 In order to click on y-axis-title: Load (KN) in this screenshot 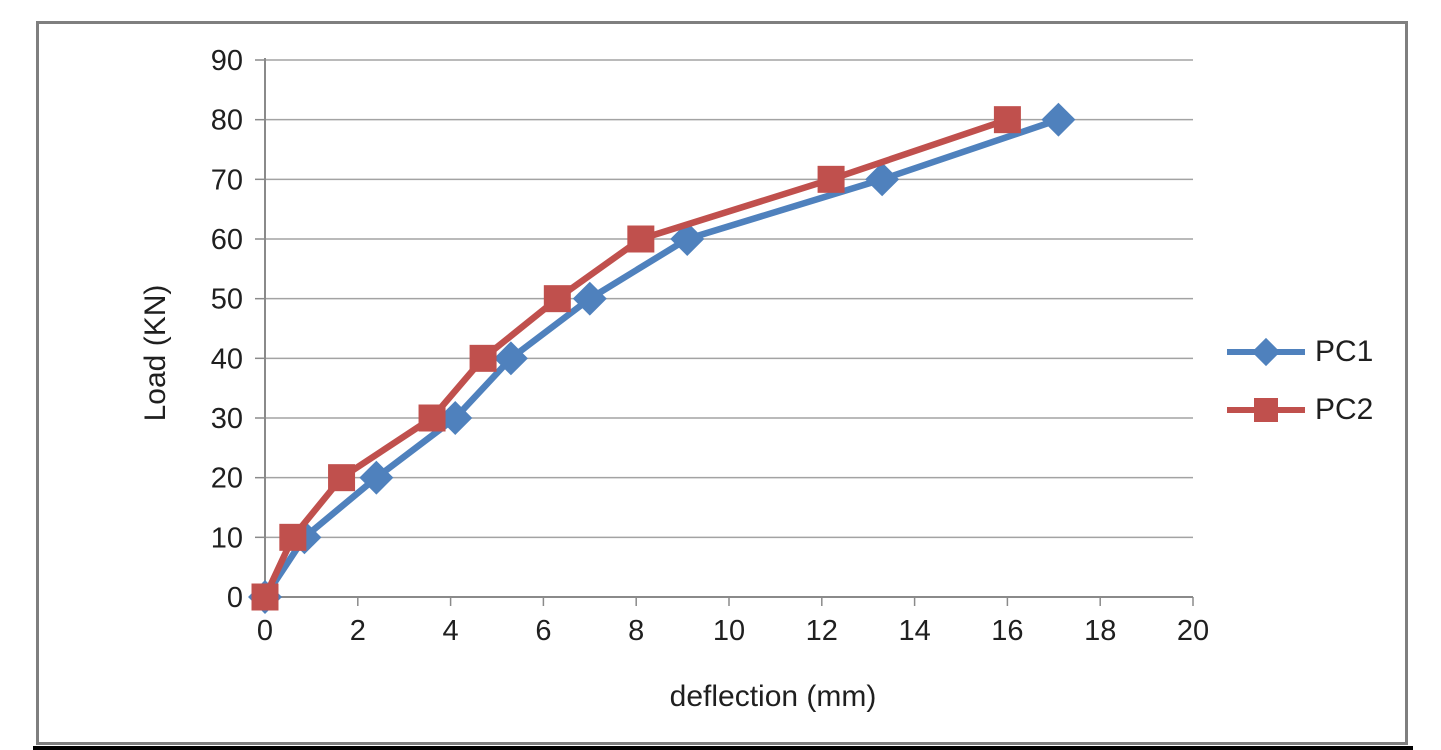, I will do `click(155, 353)`.